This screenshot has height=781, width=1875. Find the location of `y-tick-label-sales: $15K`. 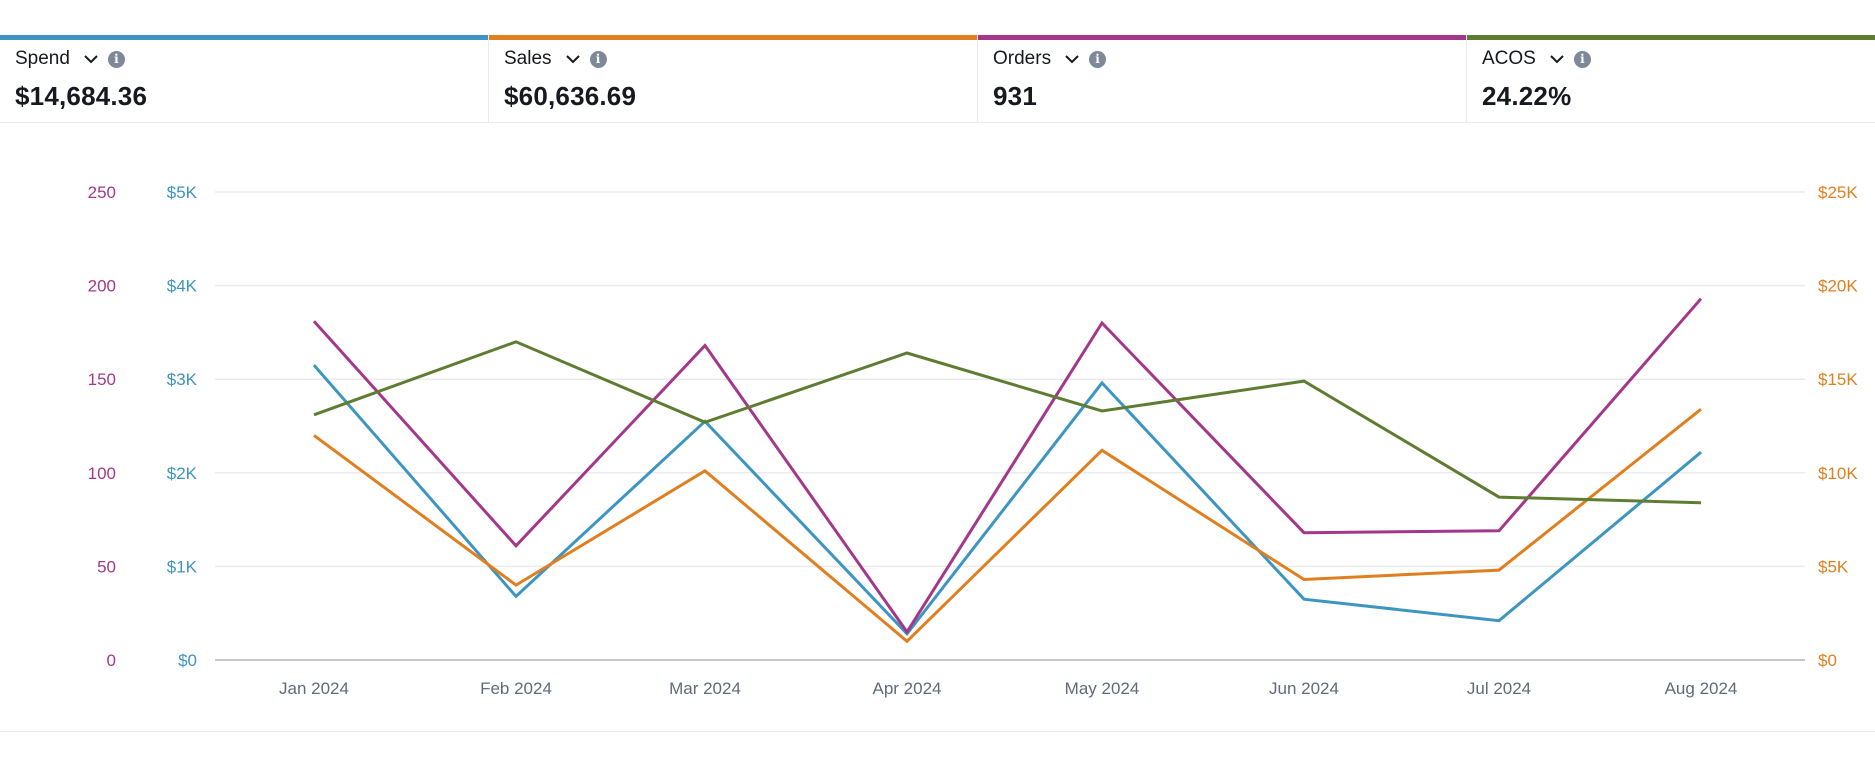

y-tick-label-sales: $15K is located at coordinates (1838, 379).